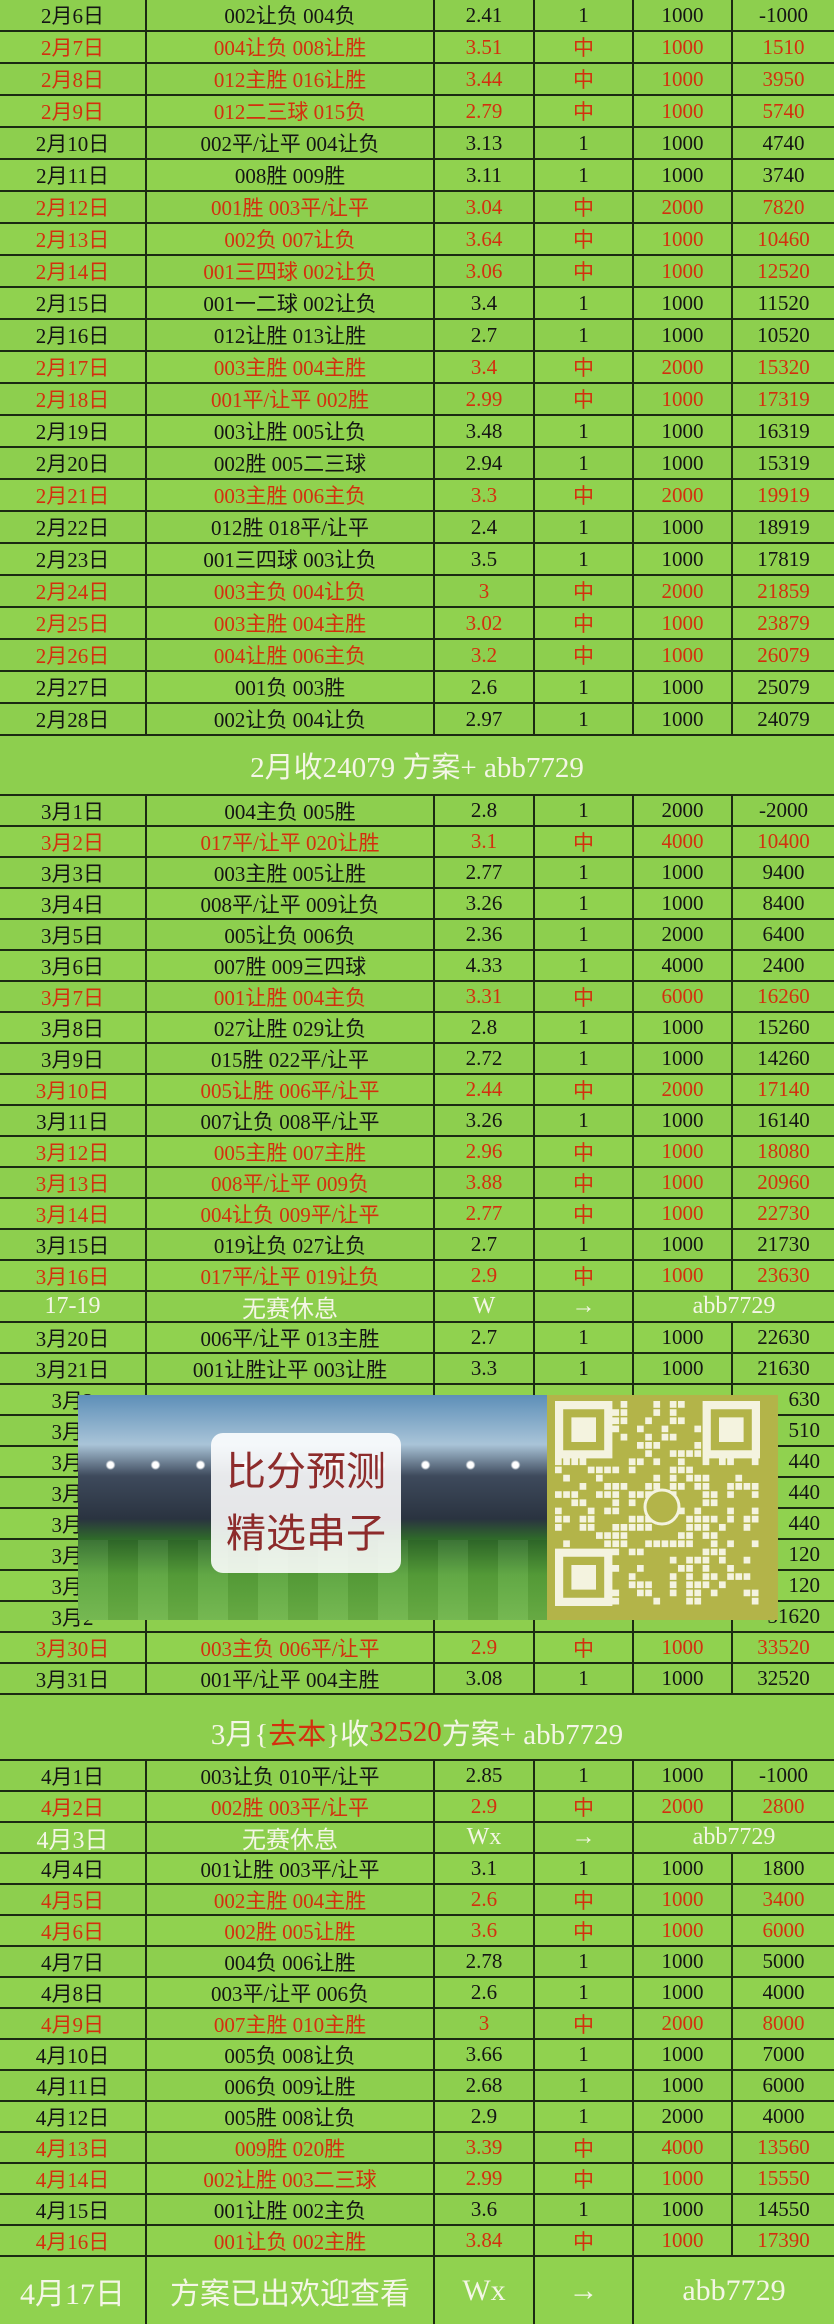 The width and height of the screenshot is (834, 2324). Describe the element at coordinates (417, 560) in the screenshot. I see `table-row: 2月23日 001三四球 003让负 3.5 1 1000 17819` at that location.